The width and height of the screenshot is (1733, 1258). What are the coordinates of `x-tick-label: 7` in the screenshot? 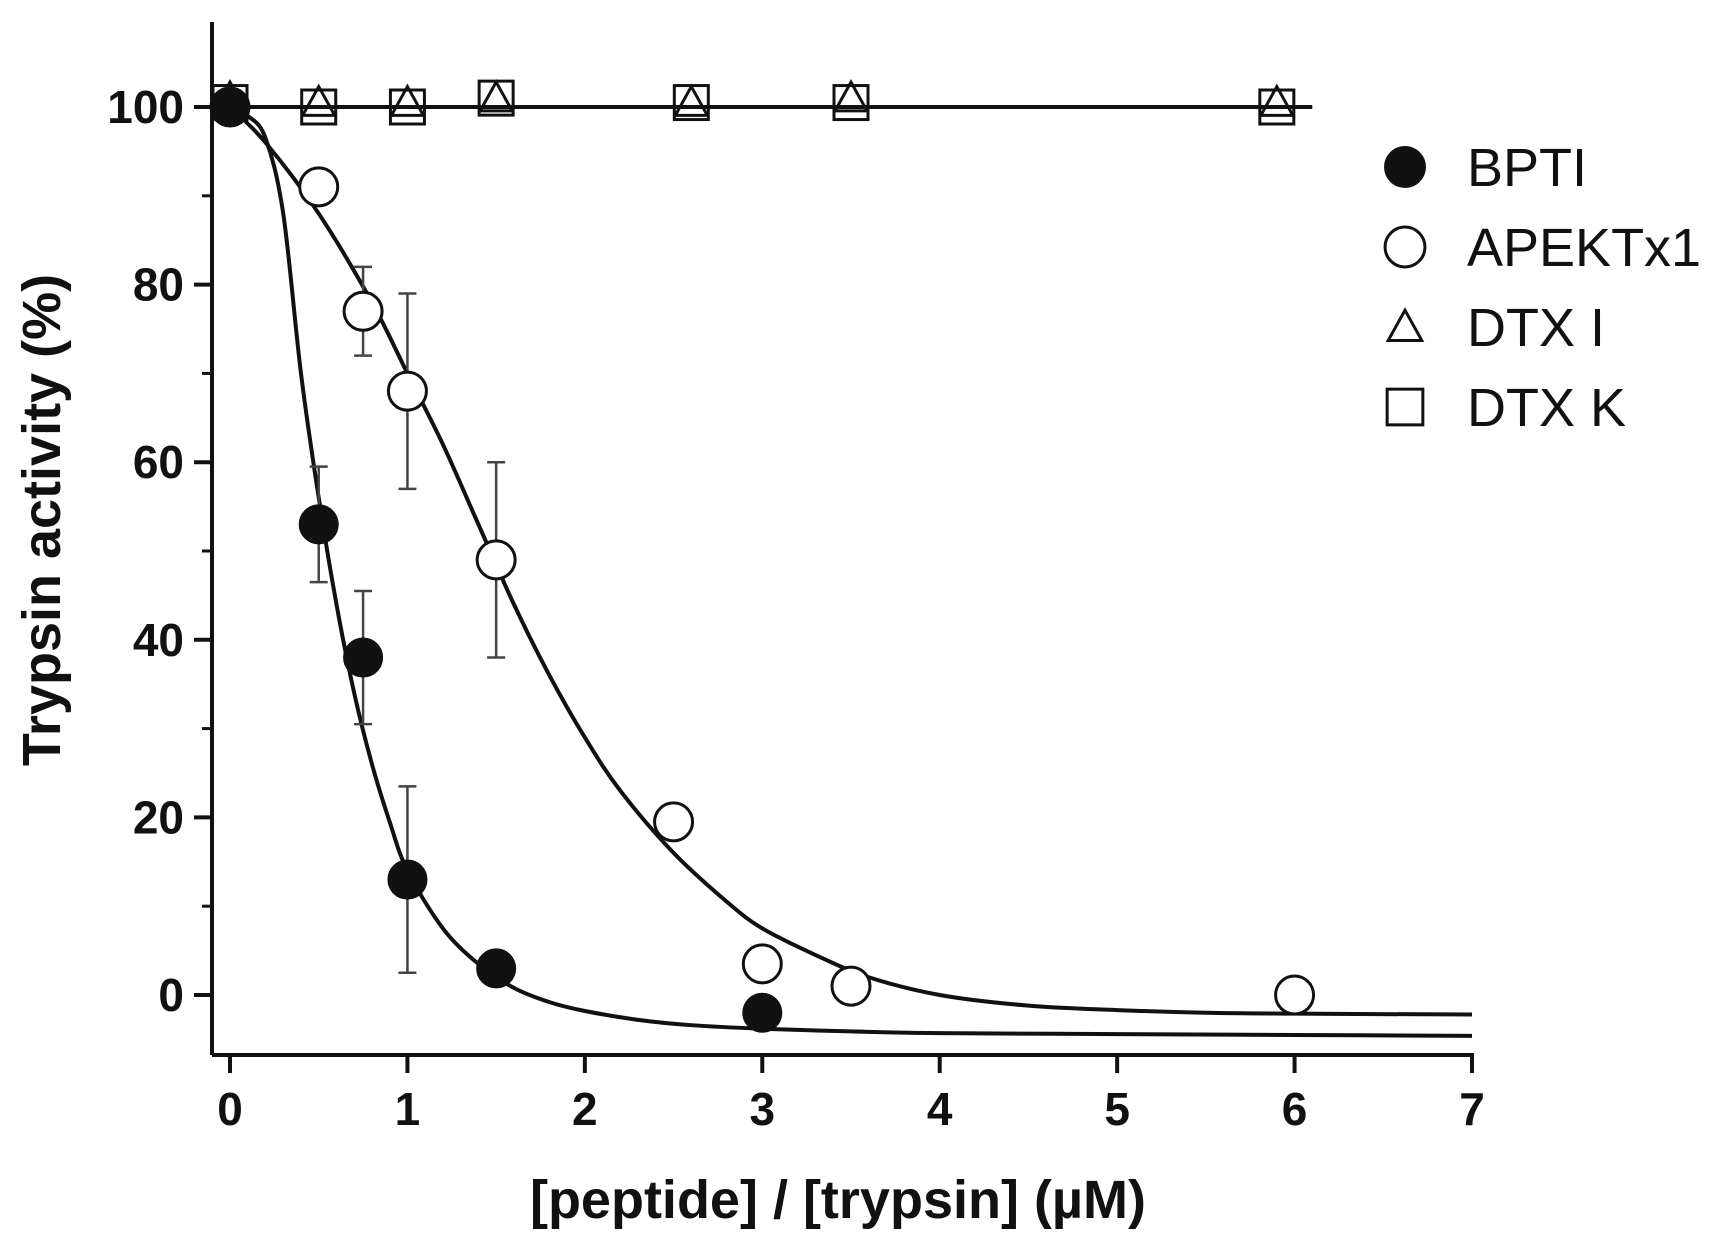 It's located at (1472, 1109).